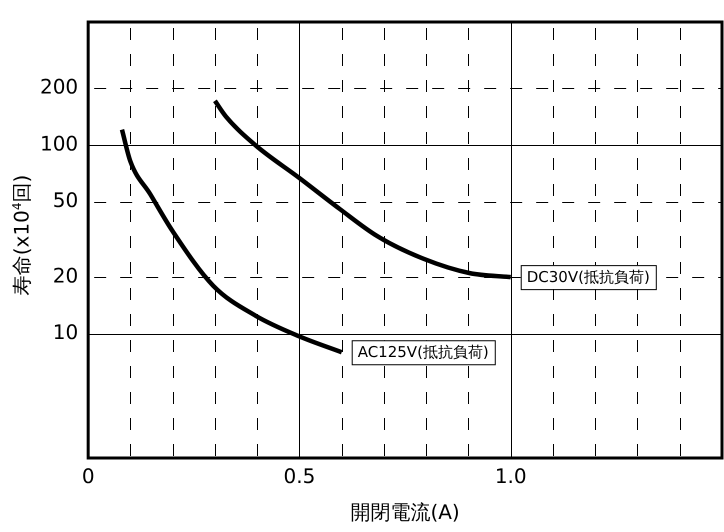 The width and height of the screenshot is (724, 532). Describe the element at coordinates (65, 275) in the screenshot. I see `y-tick-label: 20` at that location.